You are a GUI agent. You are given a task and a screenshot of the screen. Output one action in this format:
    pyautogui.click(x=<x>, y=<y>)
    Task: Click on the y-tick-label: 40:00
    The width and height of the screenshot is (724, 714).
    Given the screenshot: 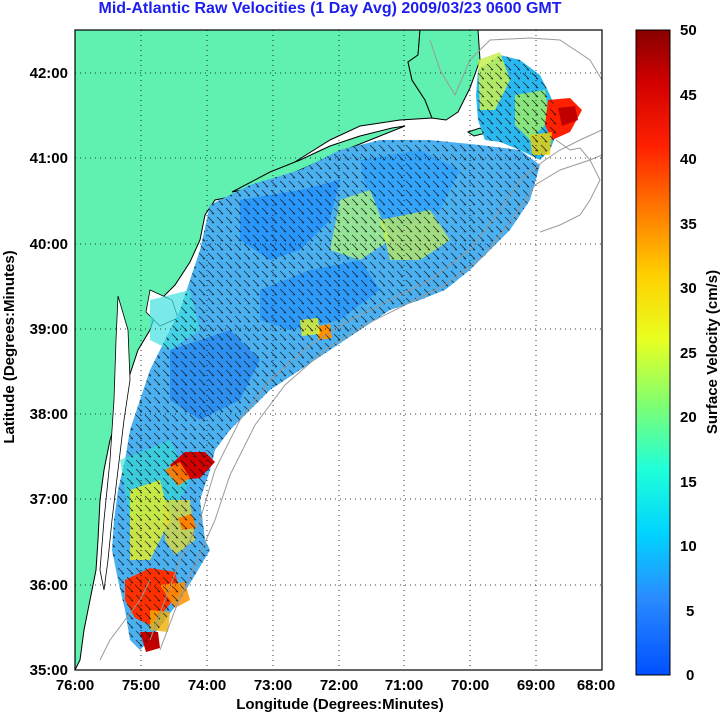 What is the action you would take?
    pyautogui.click(x=49, y=244)
    